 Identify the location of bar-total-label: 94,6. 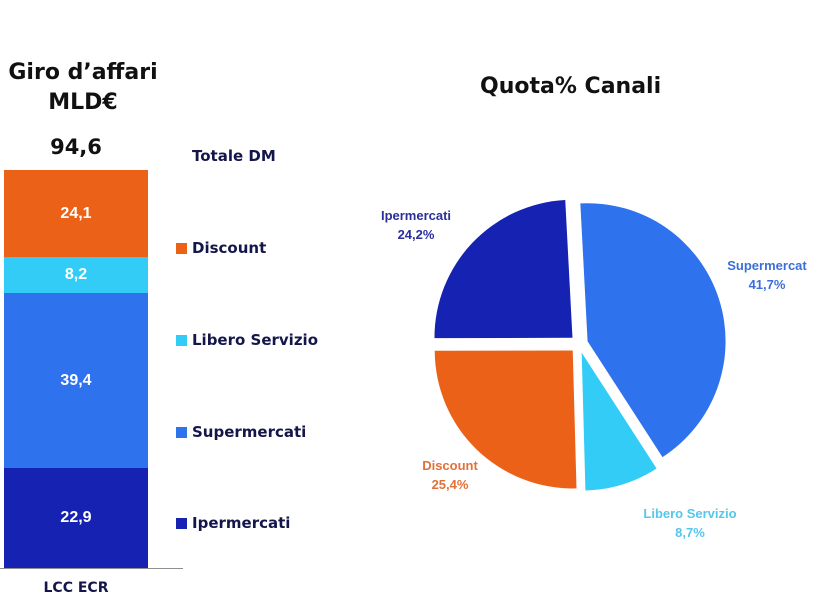
(76, 147).